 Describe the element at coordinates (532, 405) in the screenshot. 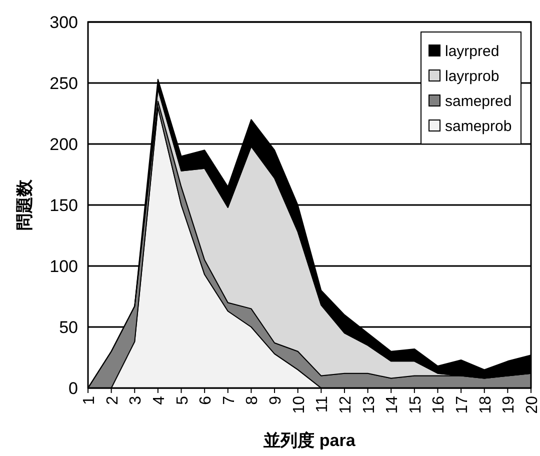

I see `x-tick-label: 20` at that location.